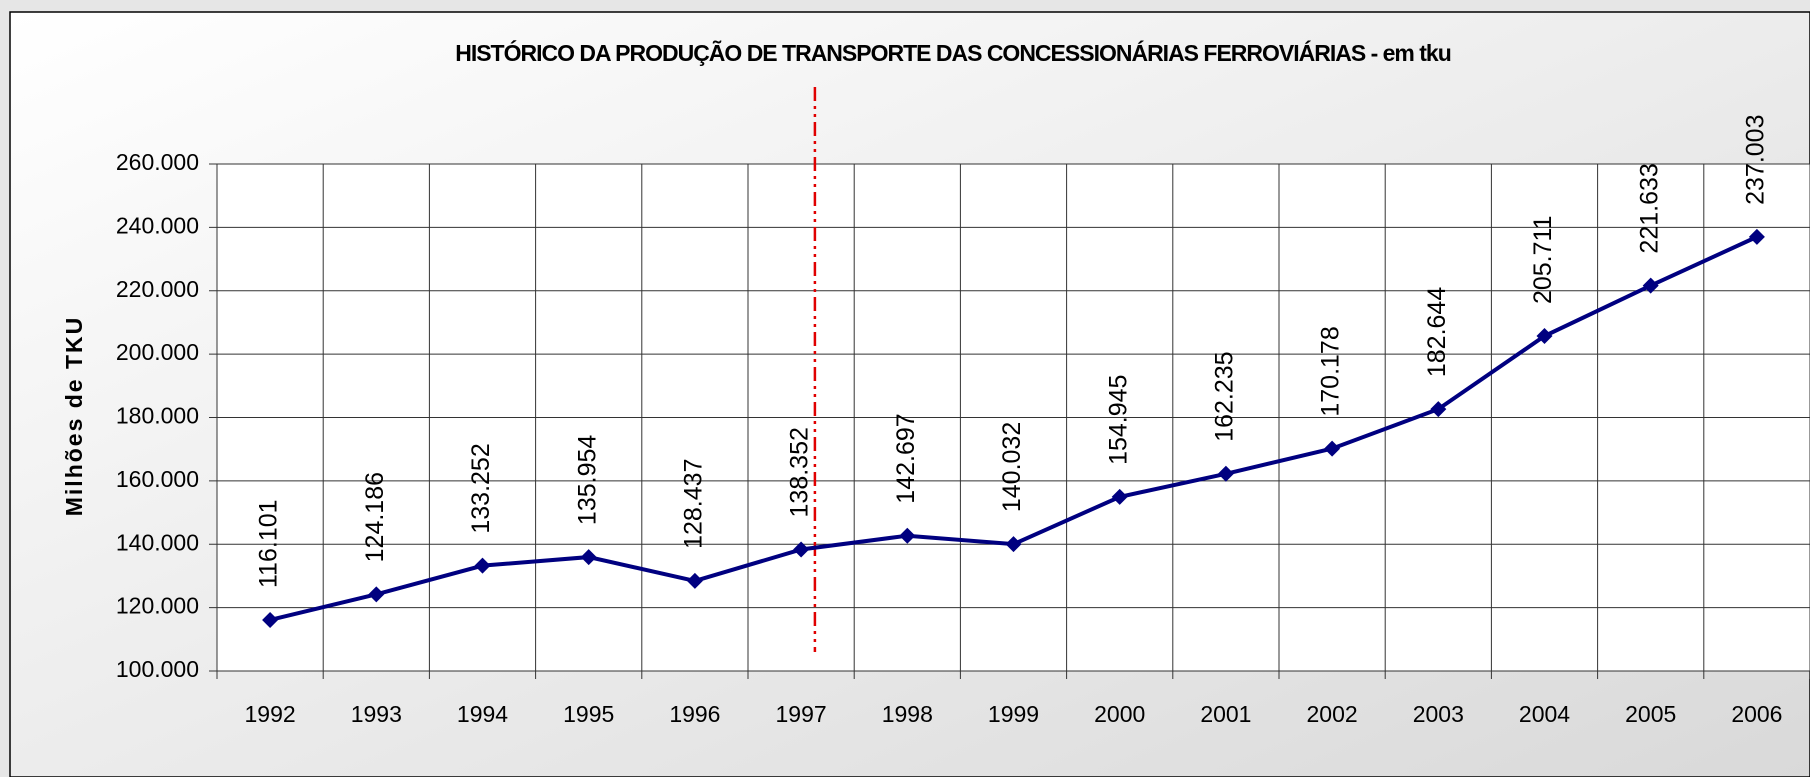  I want to click on y-tick-label: 200.000, so click(157, 352).